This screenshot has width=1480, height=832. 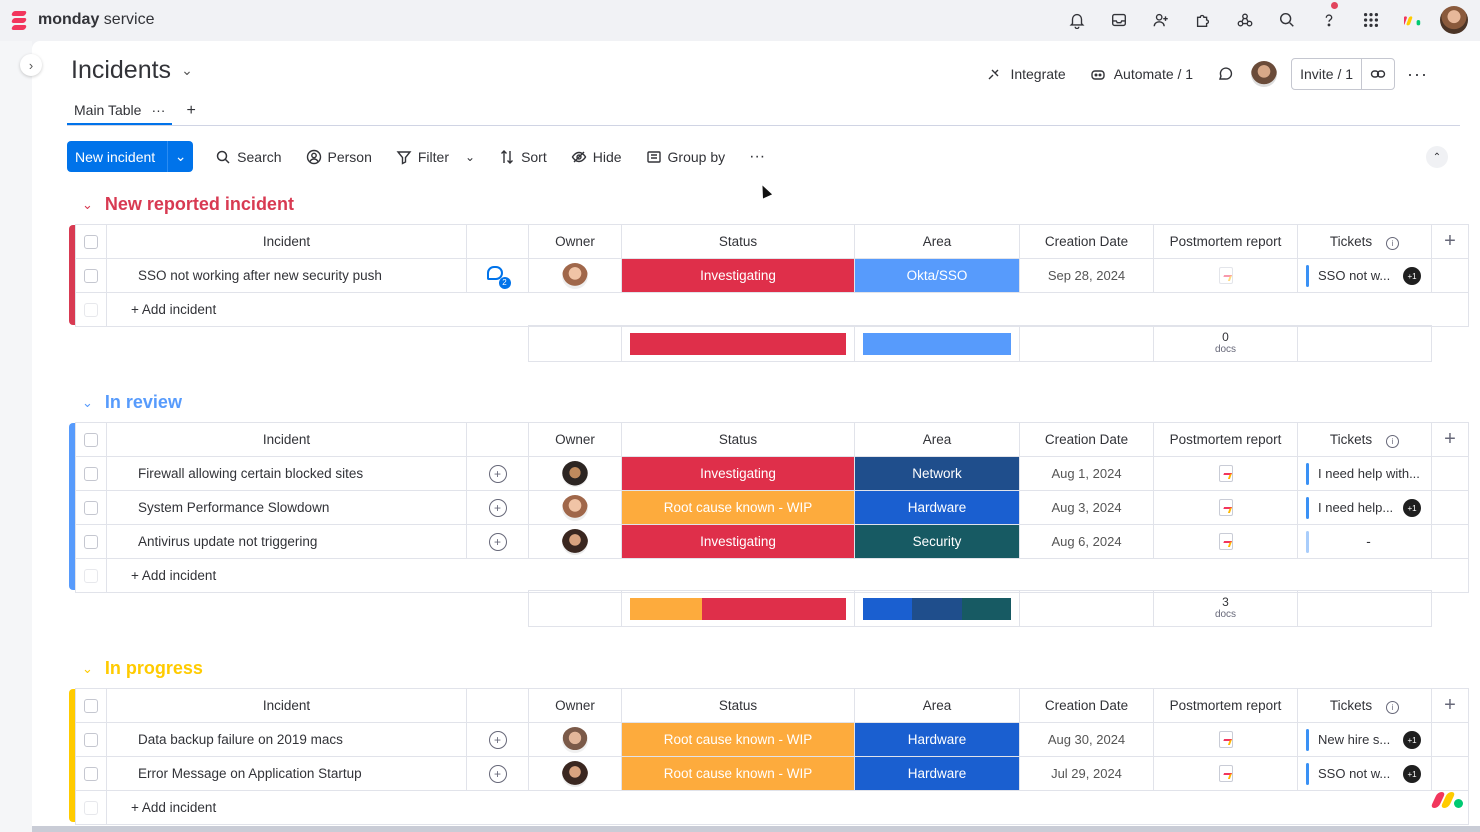 What do you see at coordinates (1329, 20) in the screenshot?
I see `help-icon` at bounding box center [1329, 20].